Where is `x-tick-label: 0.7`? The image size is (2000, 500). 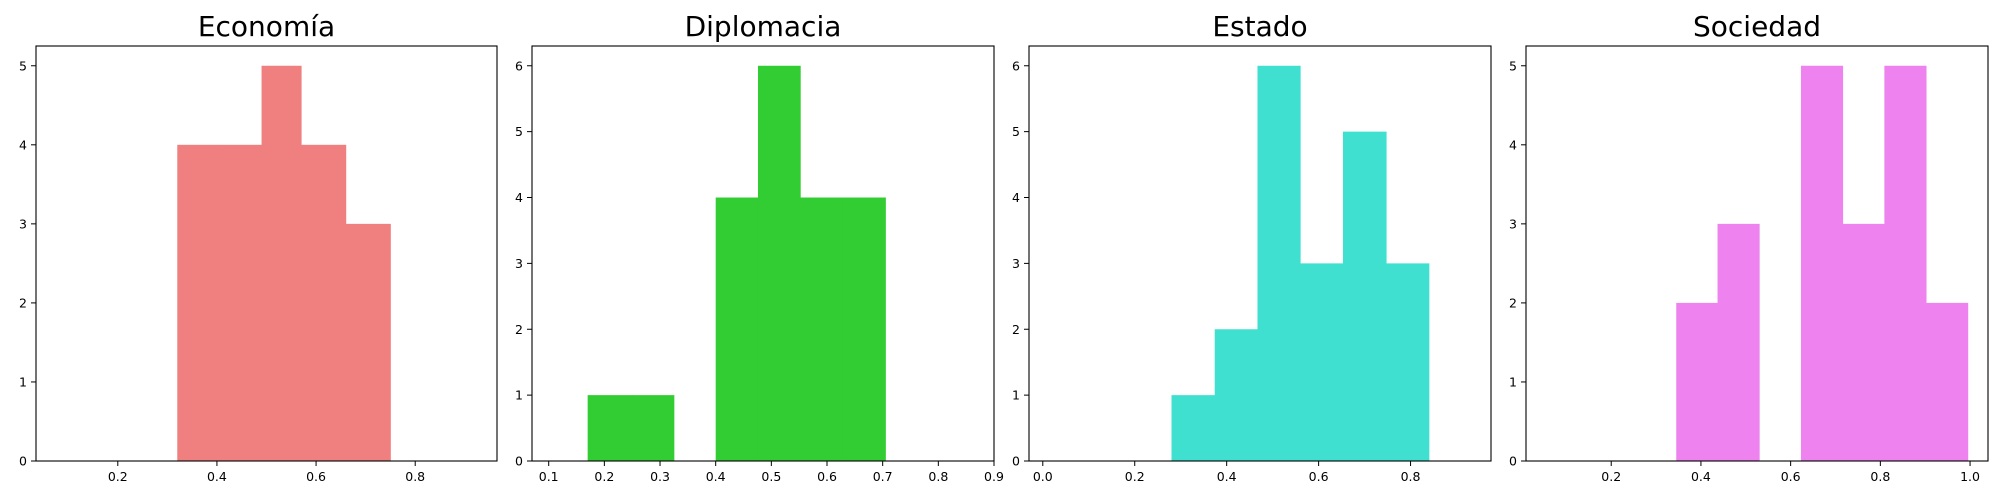 x-tick-label: 0.7 is located at coordinates (883, 476).